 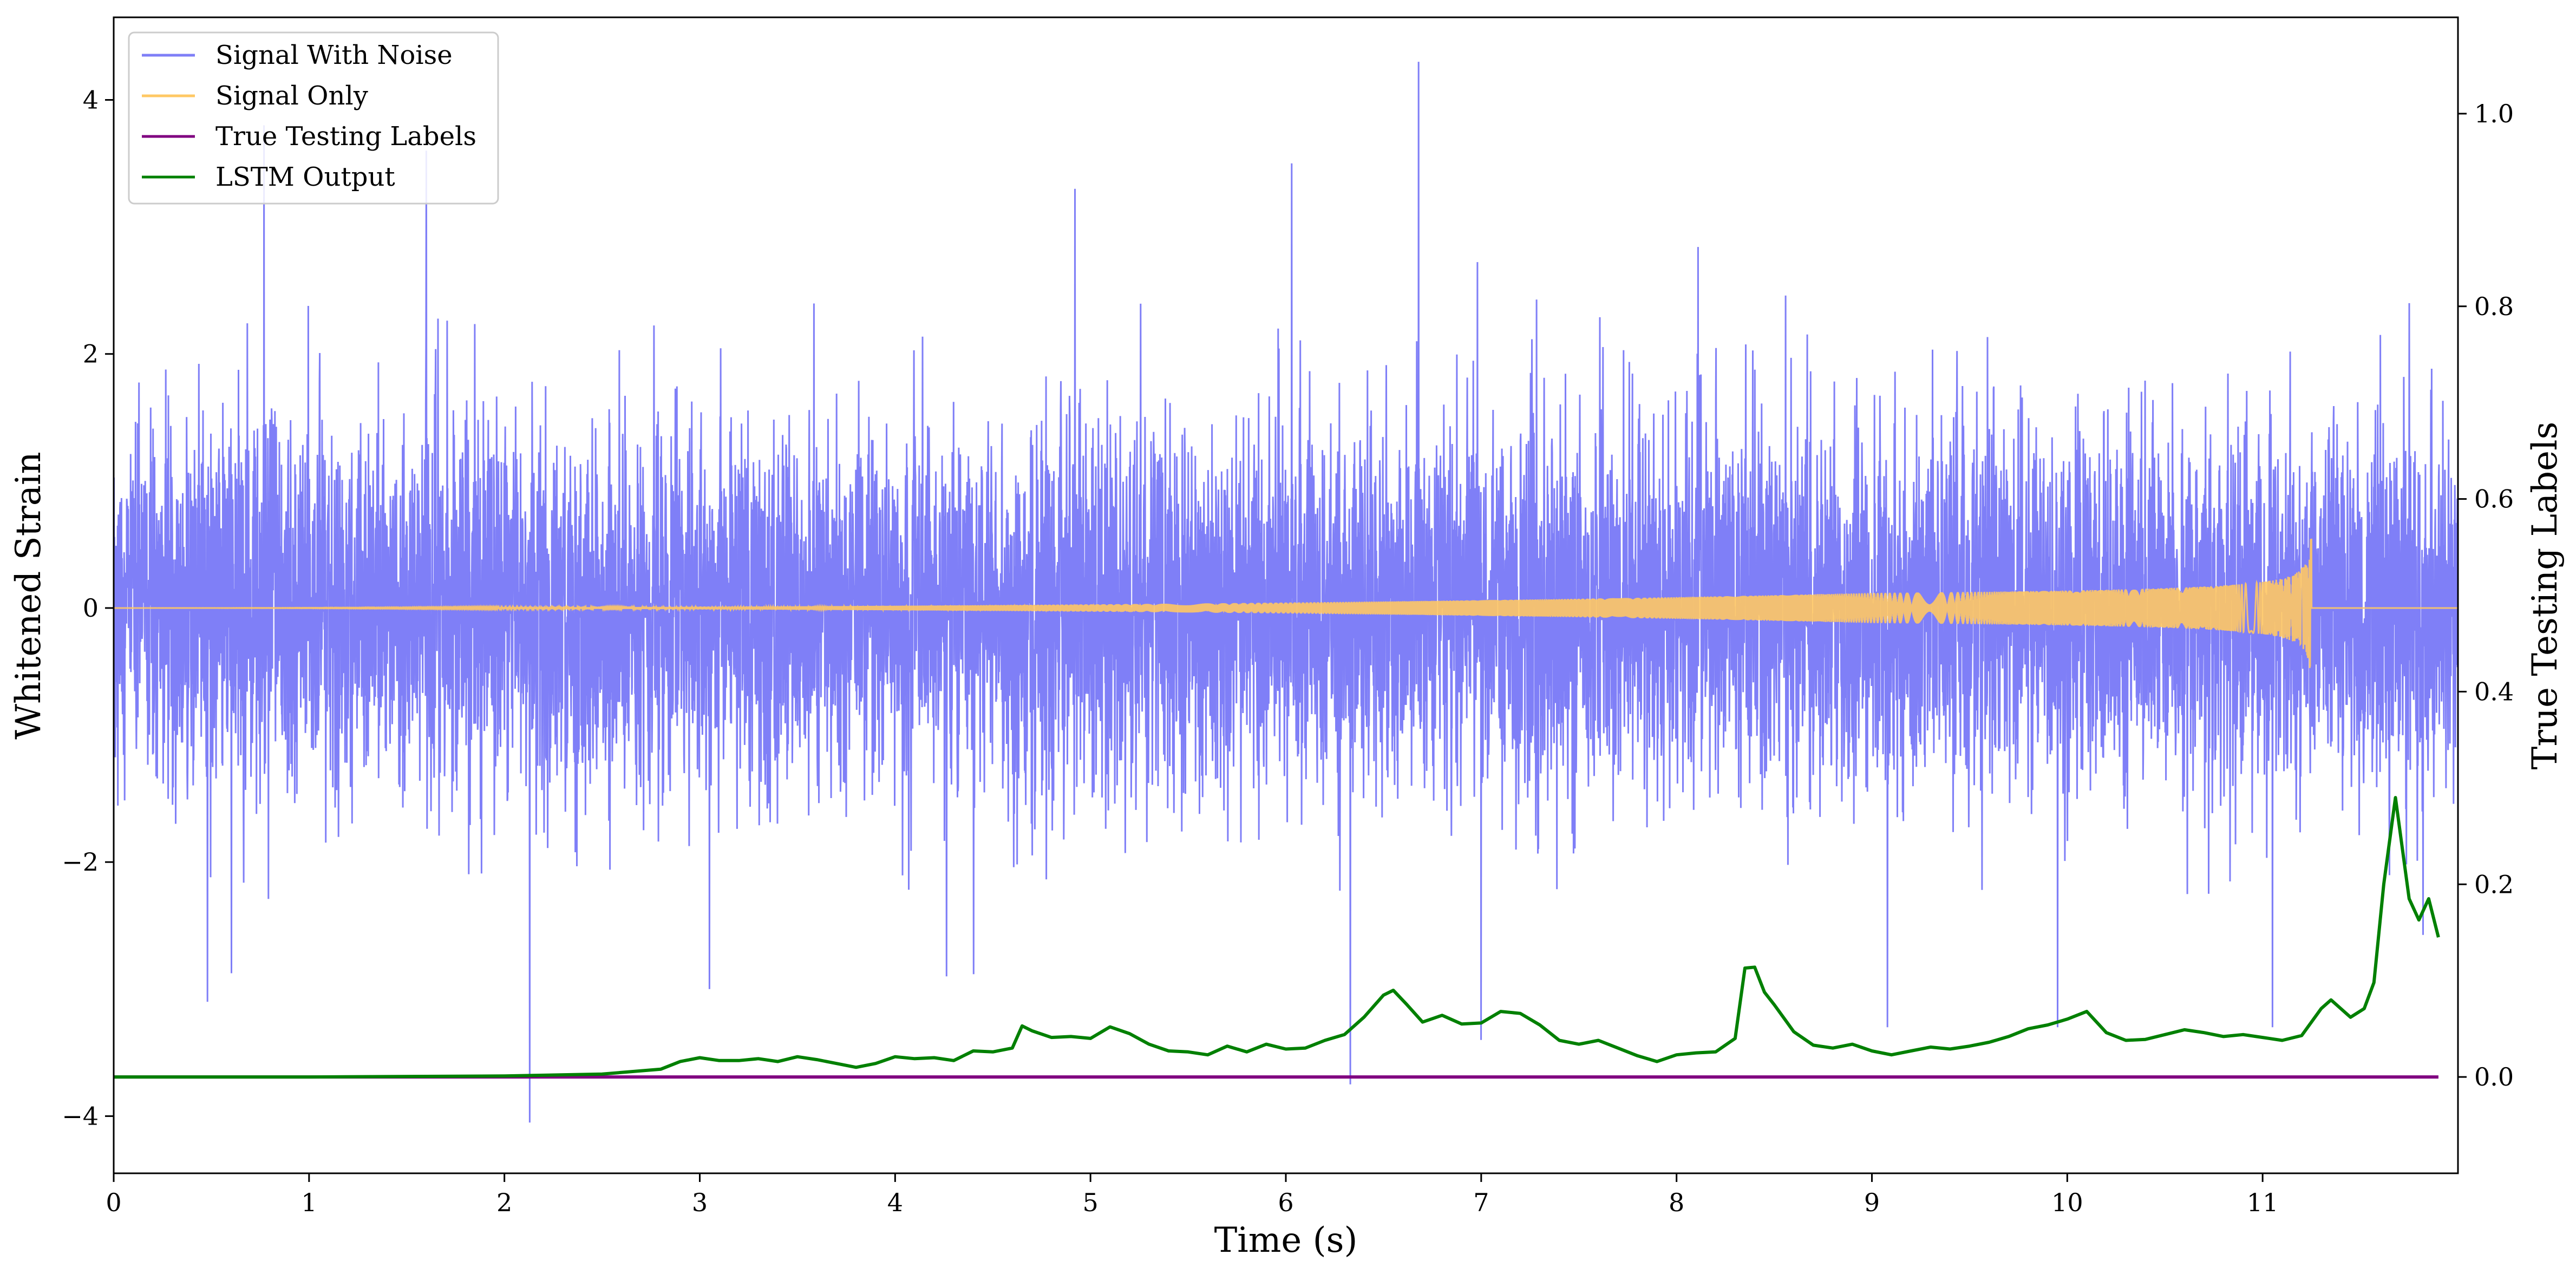 I want to click on y-tick-label: 4, so click(x=91, y=100).